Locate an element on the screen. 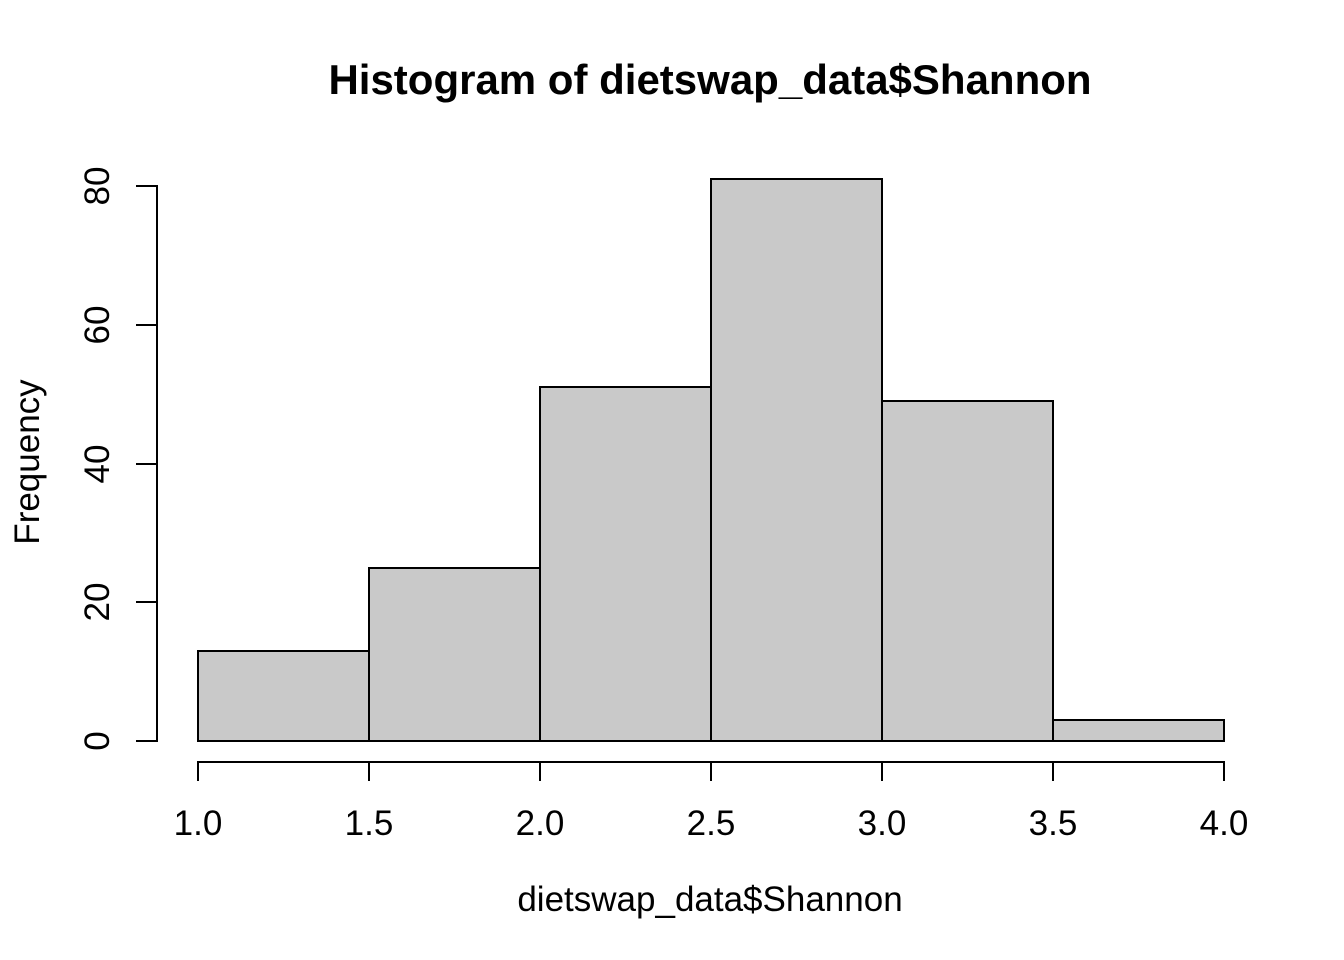  x-tick-label: 3.0 is located at coordinates (882, 823).